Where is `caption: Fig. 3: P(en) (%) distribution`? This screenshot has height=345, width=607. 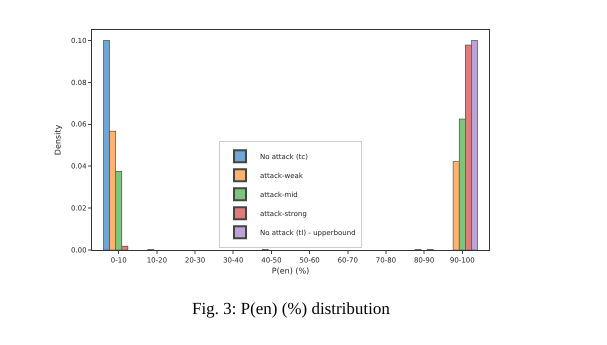 caption: Fig. 3: P(en) (%) distribution is located at coordinates (291, 308).